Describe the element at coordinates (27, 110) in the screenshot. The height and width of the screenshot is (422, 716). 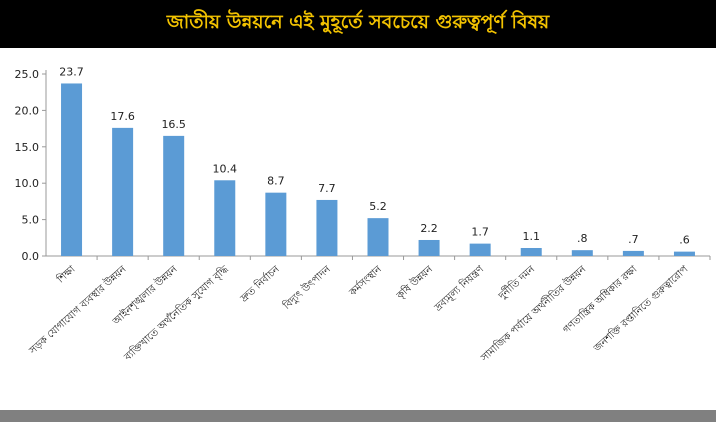
I see `y-tick-label: 20.0` at that location.